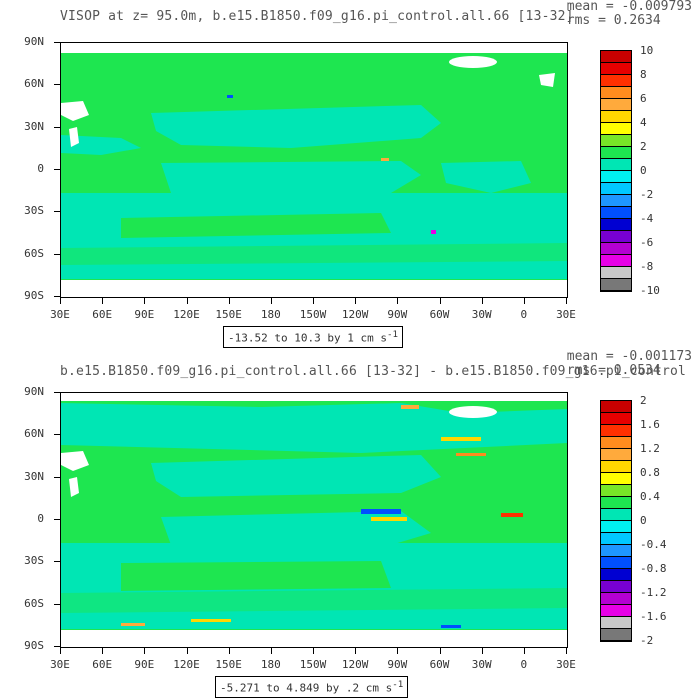  What do you see at coordinates (647, 50) in the screenshot?
I see `top-legend-label: 10` at bounding box center [647, 50].